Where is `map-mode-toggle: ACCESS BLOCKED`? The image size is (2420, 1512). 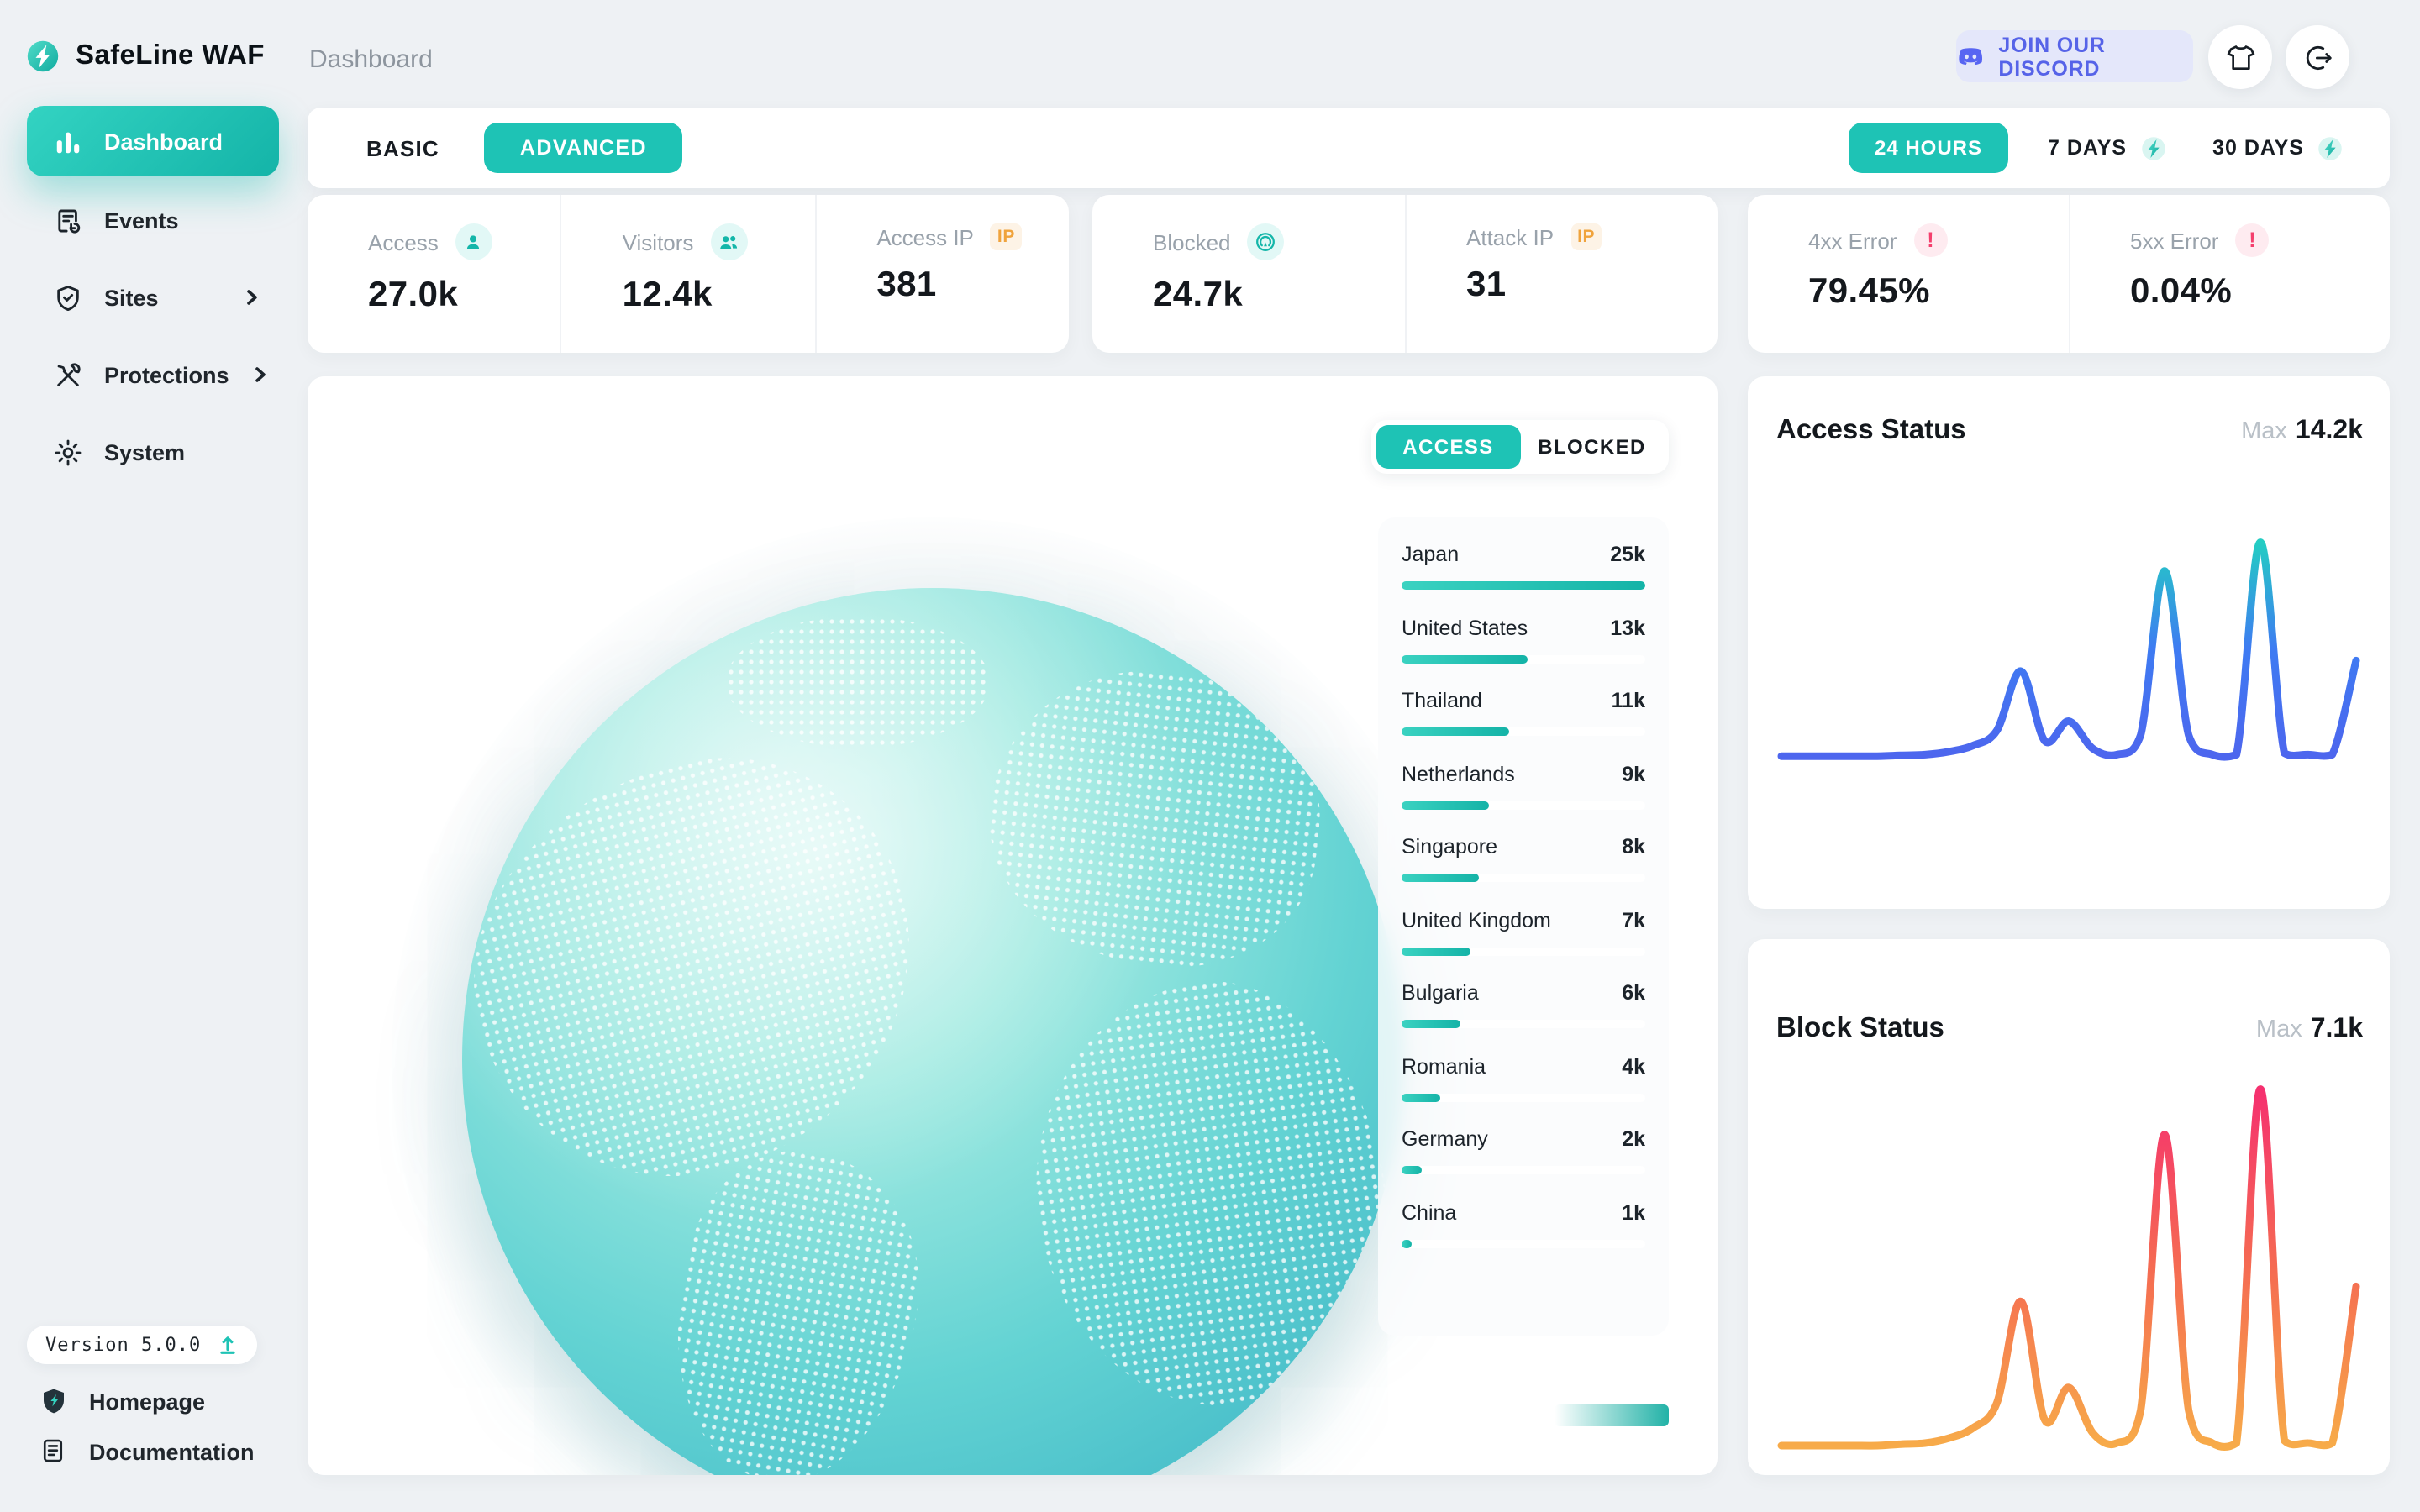
map-mode-toggle: ACCESS BLOCKED is located at coordinates (1520, 447).